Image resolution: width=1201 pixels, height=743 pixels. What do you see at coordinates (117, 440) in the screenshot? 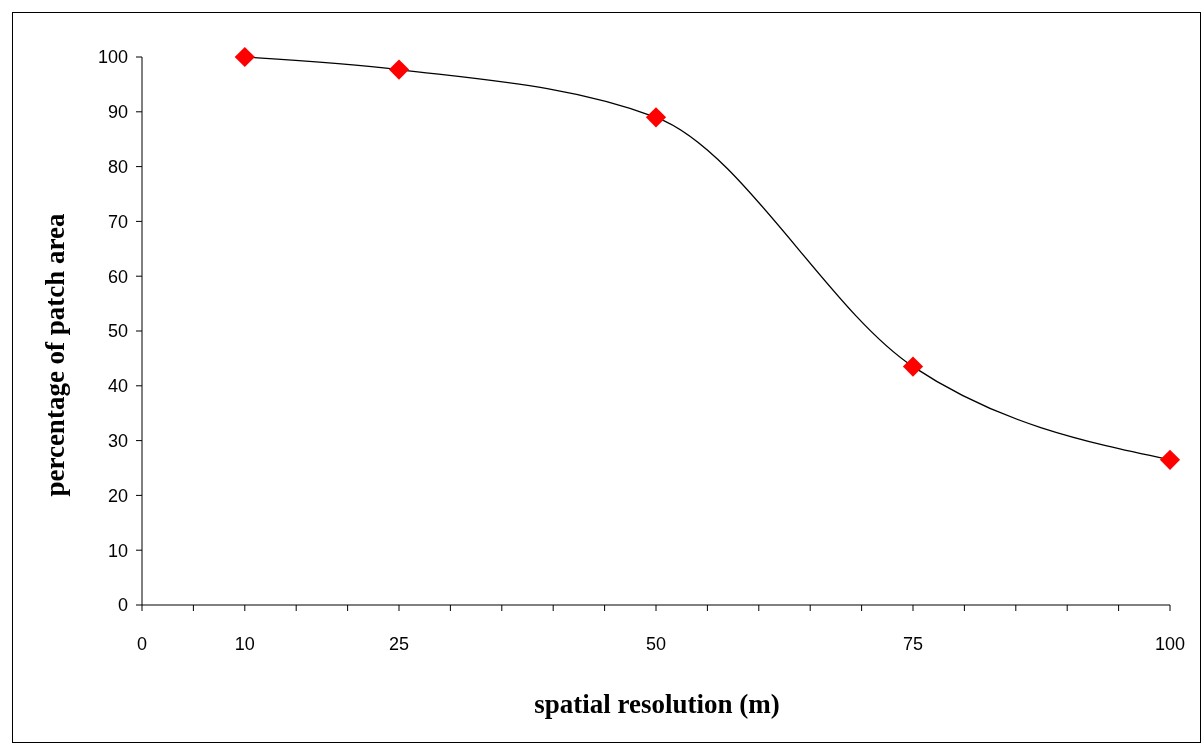
I see `y-tick-label: 30` at bounding box center [117, 440].